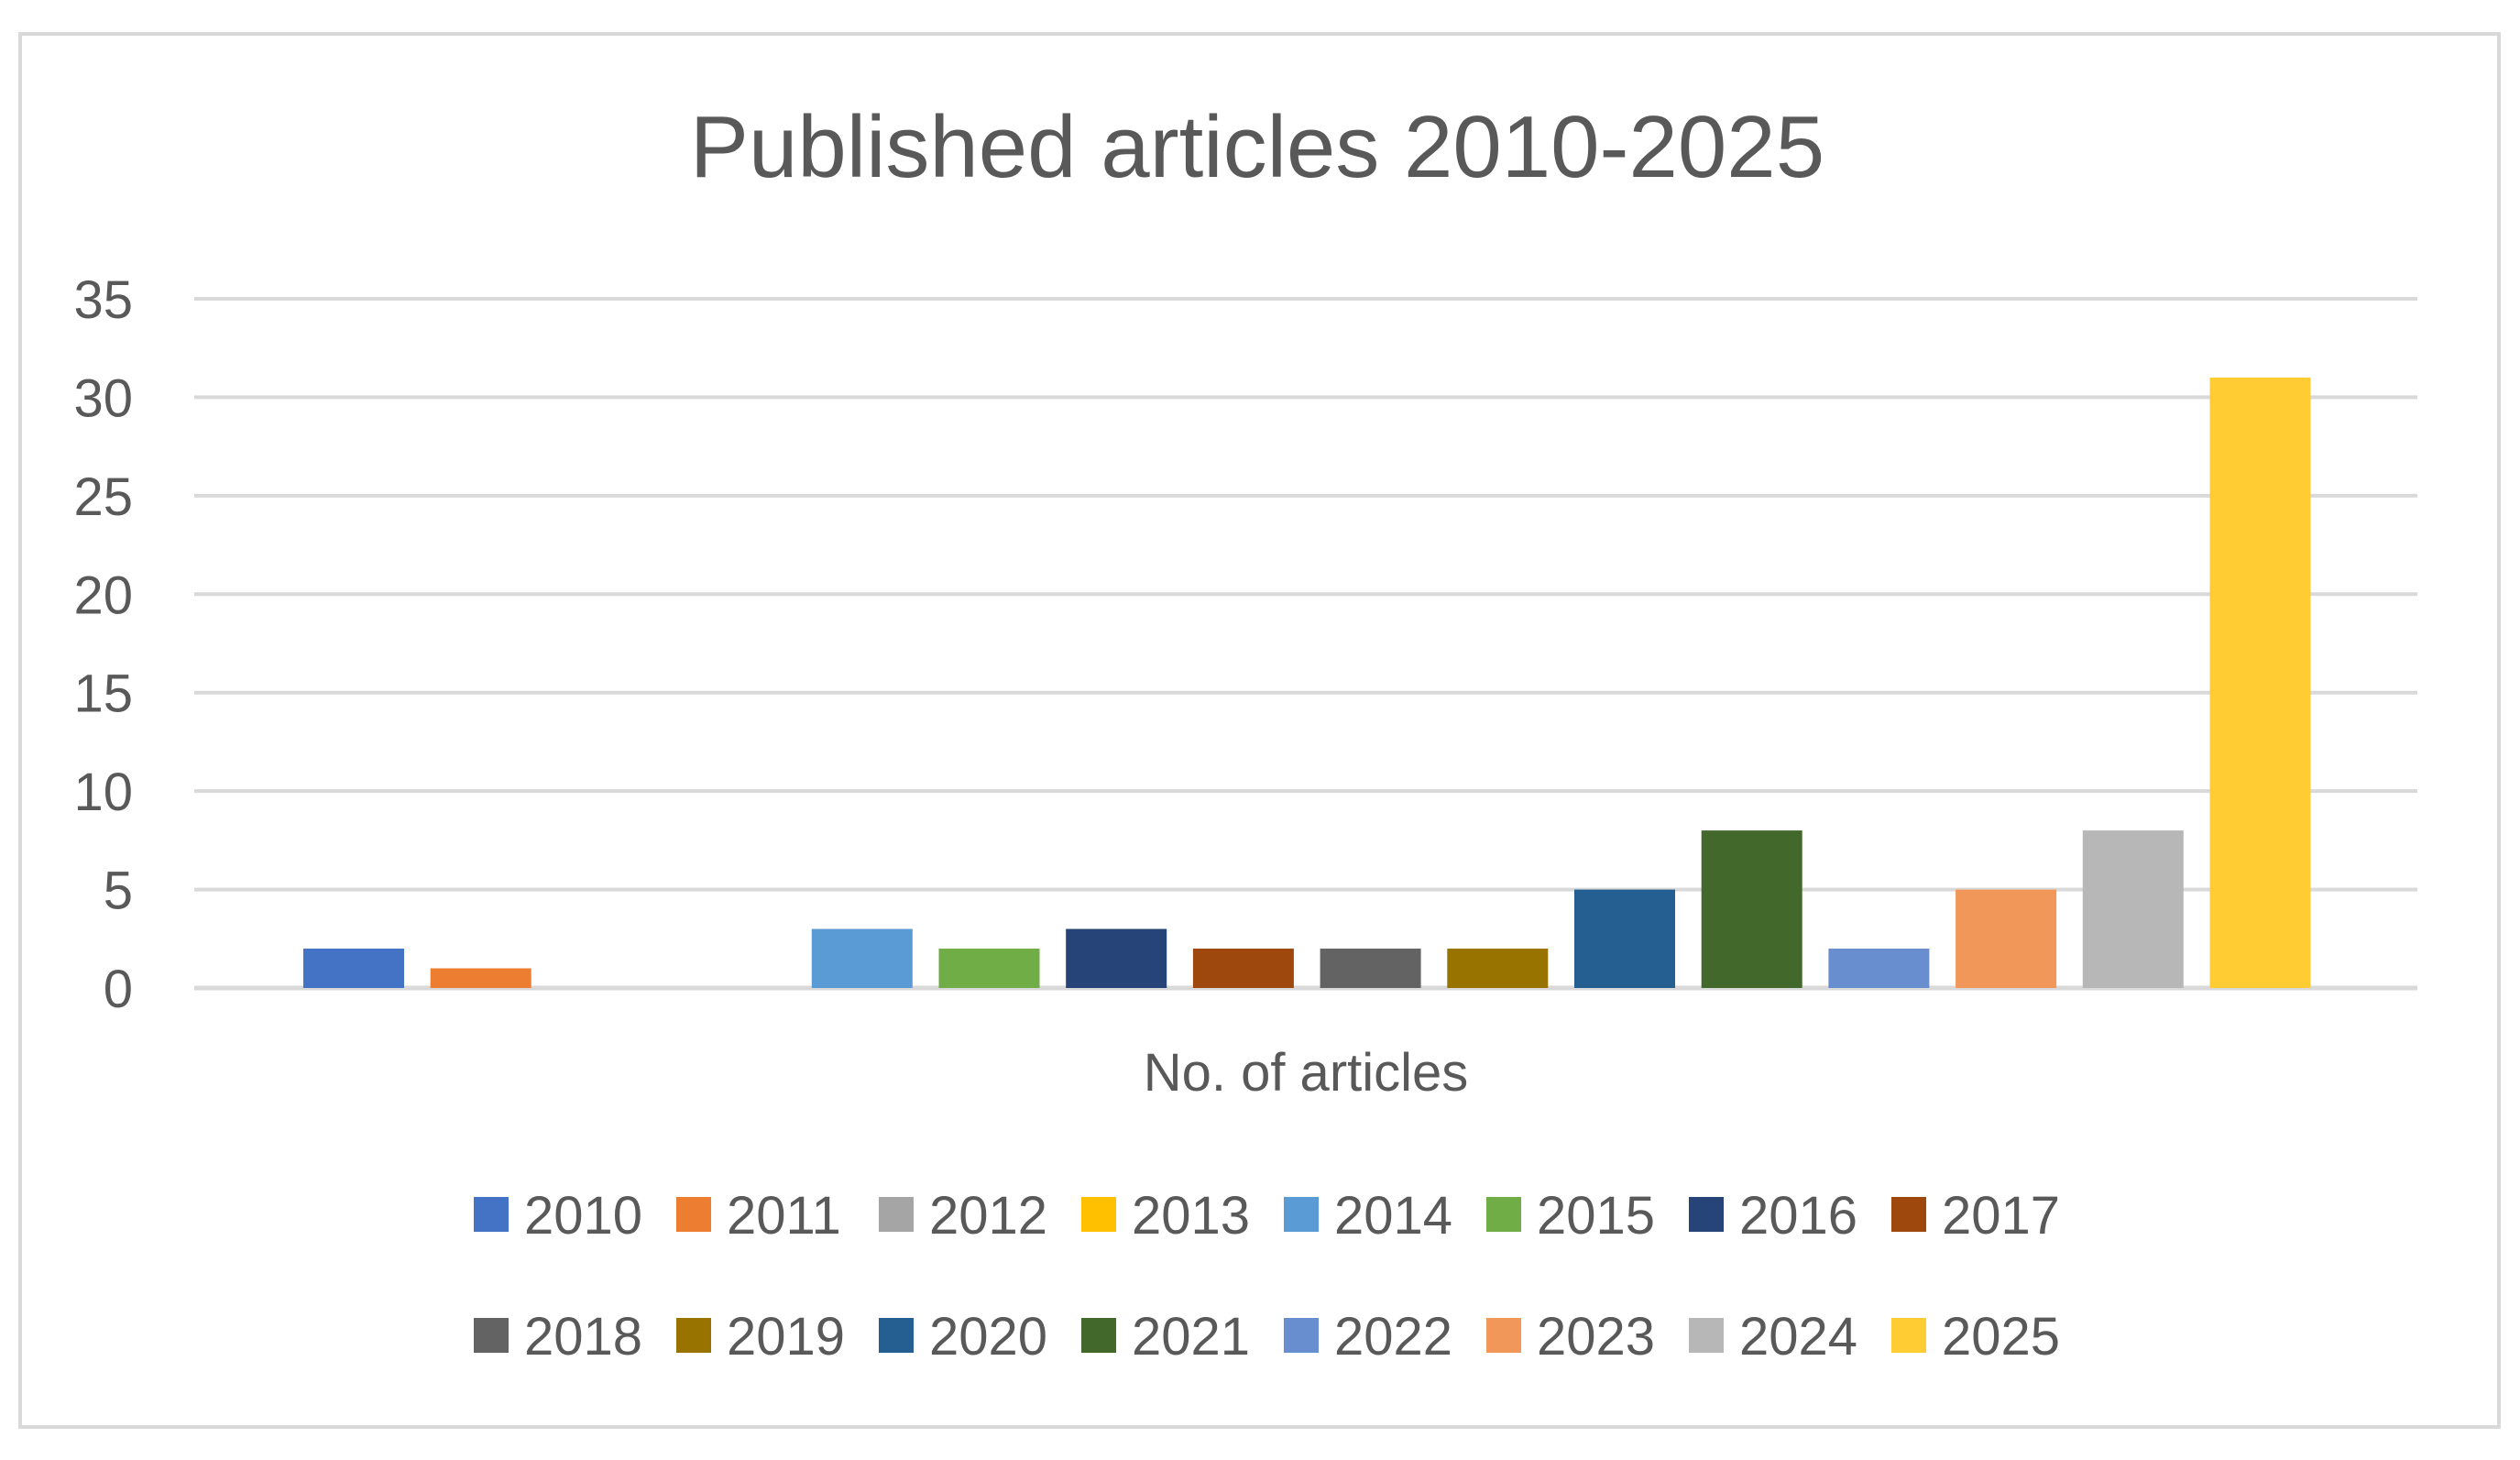 The width and height of the screenshot is (2520, 1460). I want to click on y-tick-label: 35, so click(103, 300).